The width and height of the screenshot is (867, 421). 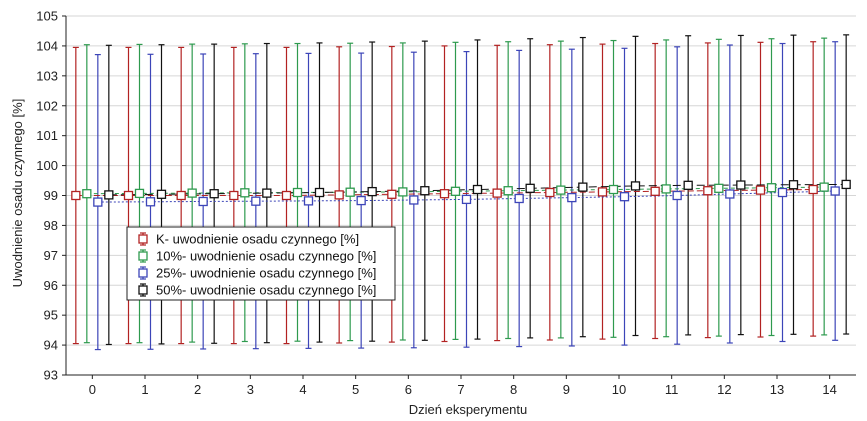 What do you see at coordinates (51, 225) in the screenshot?
I see `y-tick-label: 98` at bounding box center [51, 225].